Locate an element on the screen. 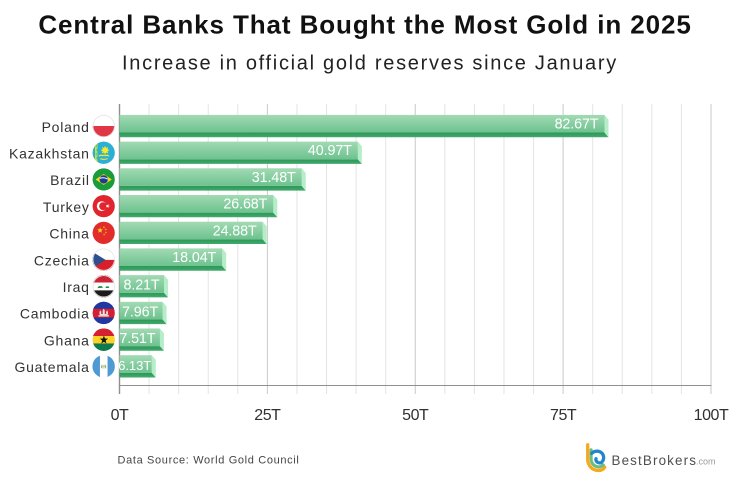  svg-text: 75T is located at coordinates (563, 415).